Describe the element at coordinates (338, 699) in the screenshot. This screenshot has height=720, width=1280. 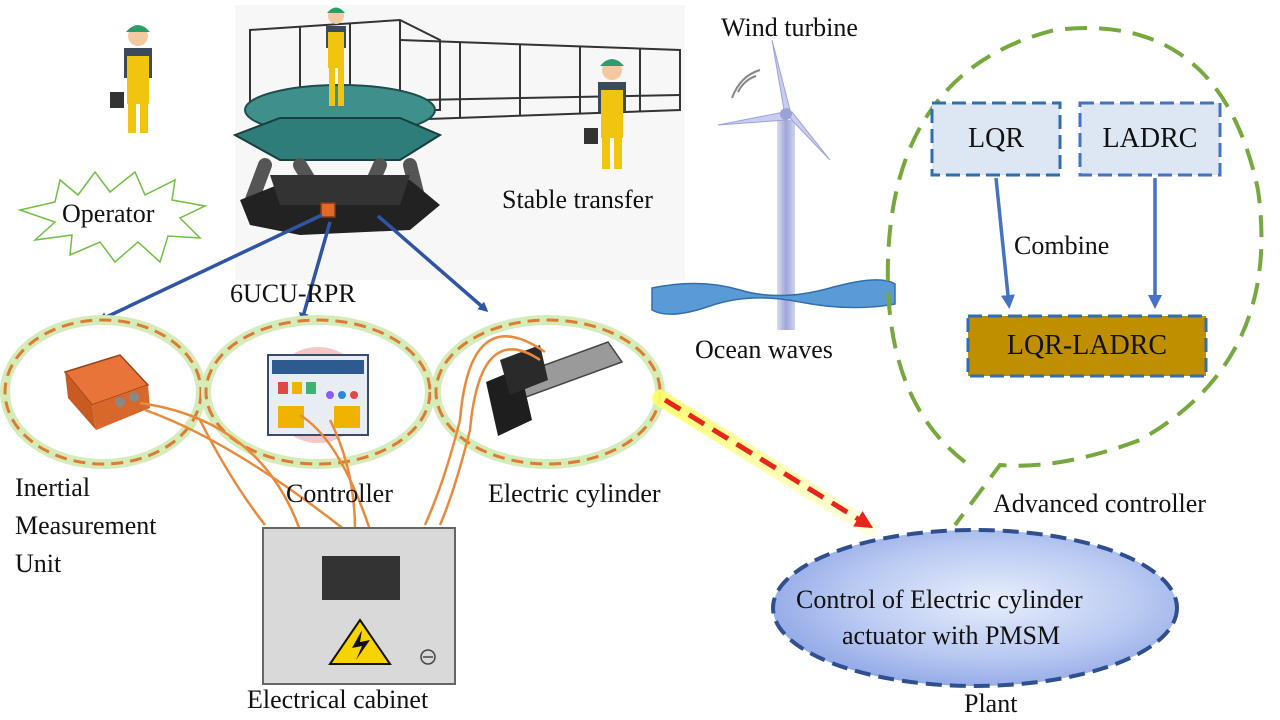
I see `electrical-cabinet-label: Electrical cabinet` at that location.